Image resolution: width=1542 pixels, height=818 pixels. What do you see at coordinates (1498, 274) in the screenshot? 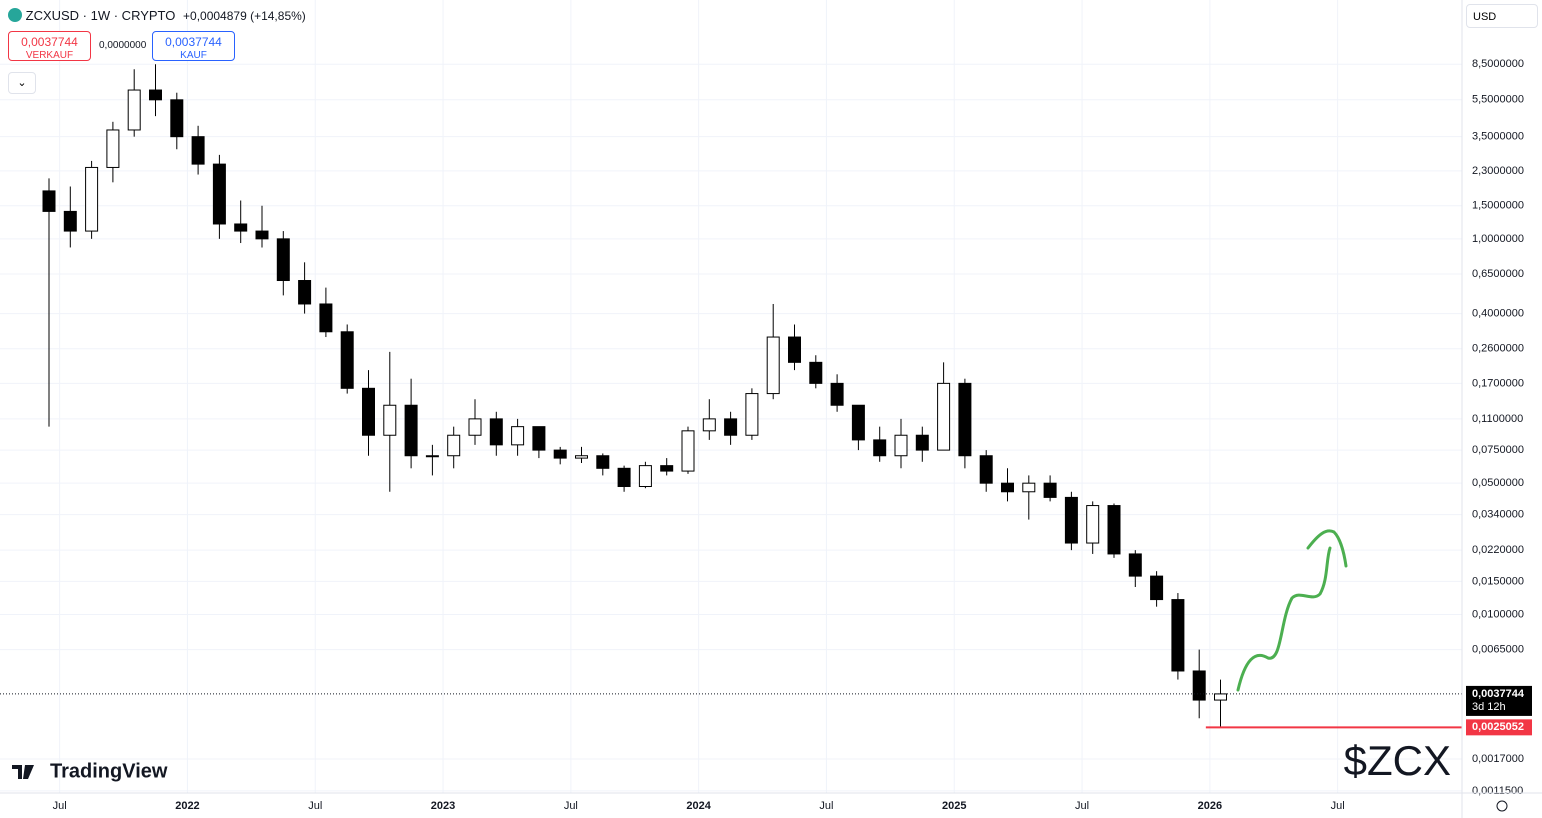
I see `y-tick-label: 0,6500000` at bounding box center [1498, 274].